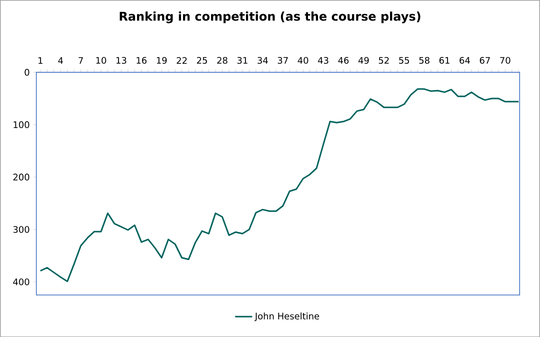 The width and height of the screenshot is (540, 337). What do you see at coordinates (465, 60) in the screenshot?
I see `x-tick-label: 64` at bounding box center [465, 60].